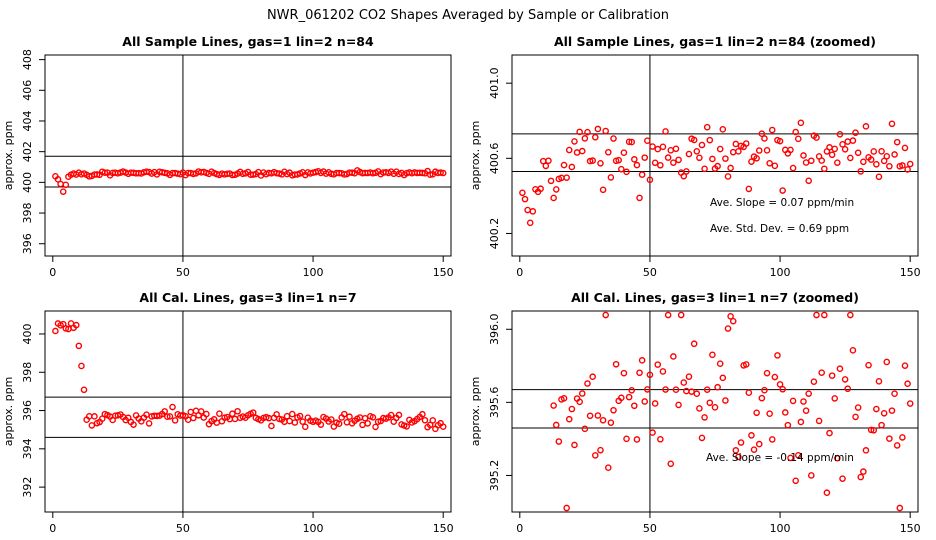 Image resolution: width=936 pixels, height=540 pixels. I want to click on x-tick-label: 150, so click(910, 272).